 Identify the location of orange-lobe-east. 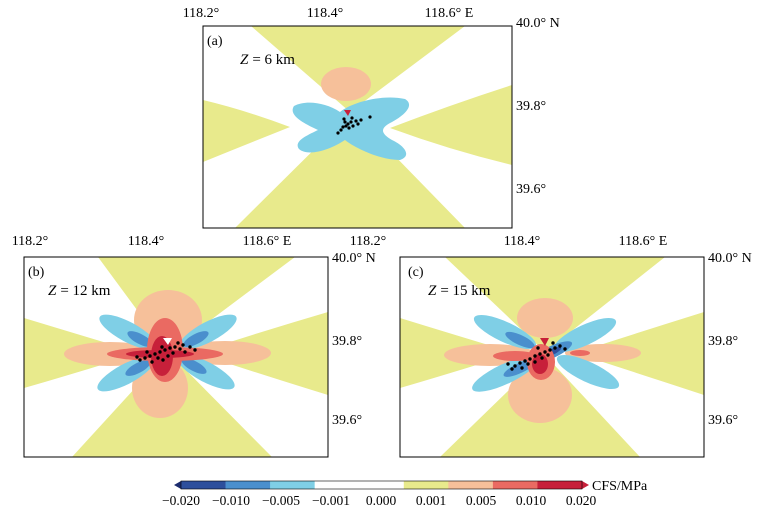
(603, 353).